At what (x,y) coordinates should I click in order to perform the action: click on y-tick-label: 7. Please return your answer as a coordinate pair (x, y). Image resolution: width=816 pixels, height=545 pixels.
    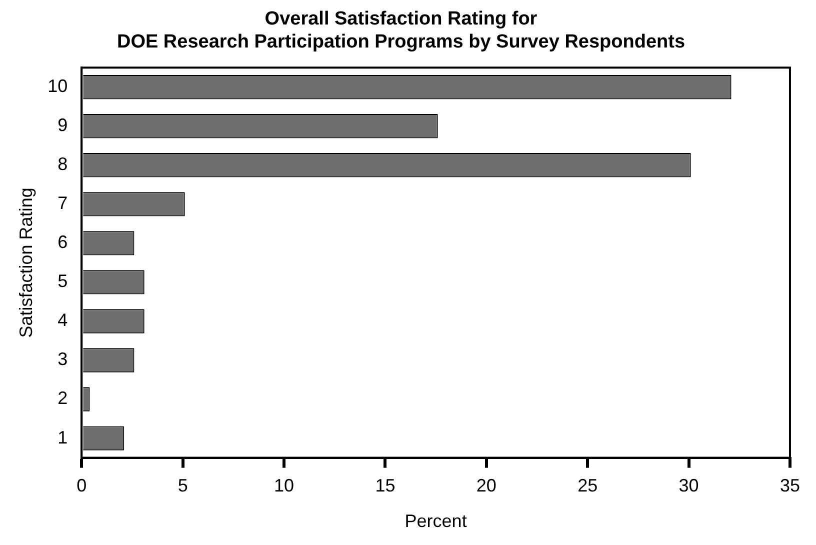
    Looking at the image, I should click on (63, 203).